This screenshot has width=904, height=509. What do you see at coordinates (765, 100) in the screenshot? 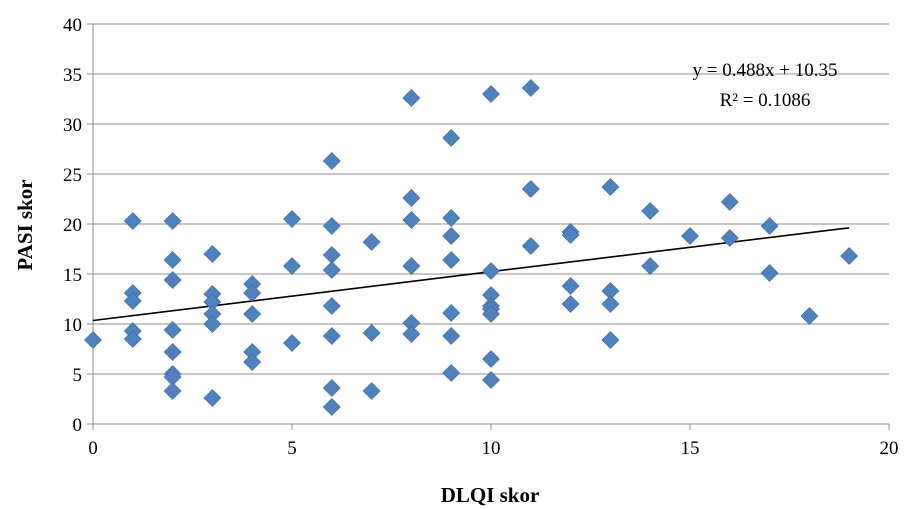
I see `trendline-r-squared: R² = 0.1086` at bounding box center [765, 100].